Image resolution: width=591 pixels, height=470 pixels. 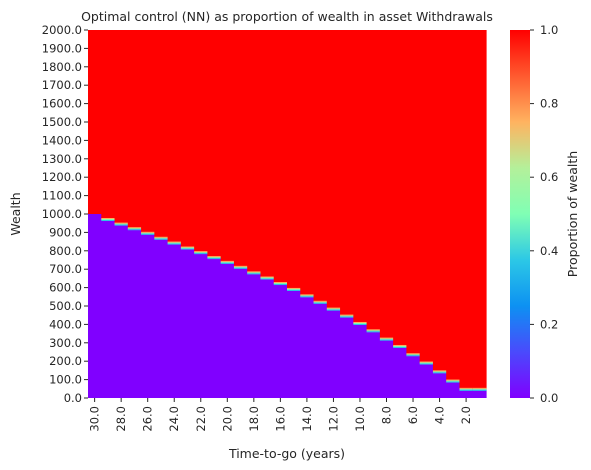 What do you see at coordinates (95, 419) in the screenshot?
I see `x-tick-label: 30.0` at bounding box center [95, 419].